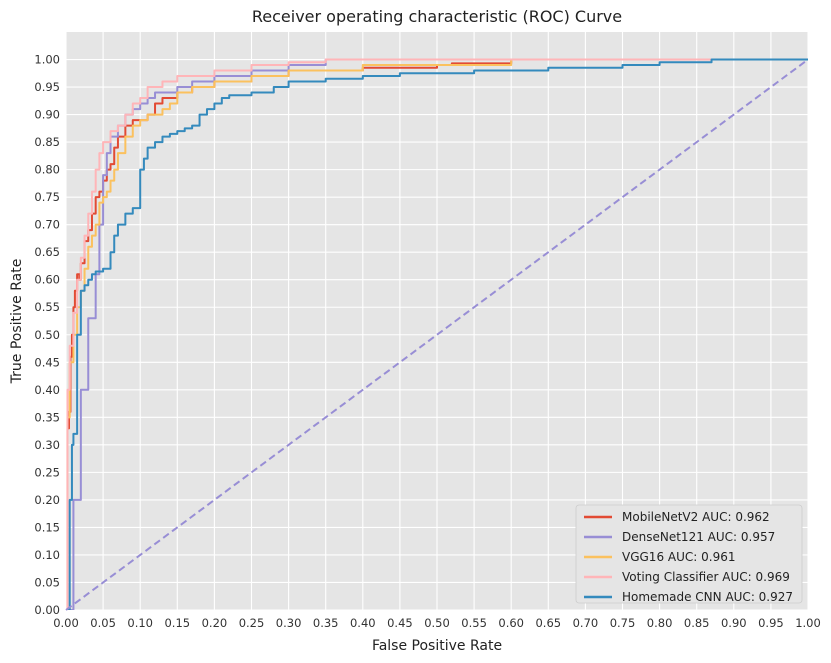 The width and height of the screenshot is (831, 663). Describe the element at coordinates (66, 623) in the screenshot. I see `x-tick-label: 0.00` at that location.